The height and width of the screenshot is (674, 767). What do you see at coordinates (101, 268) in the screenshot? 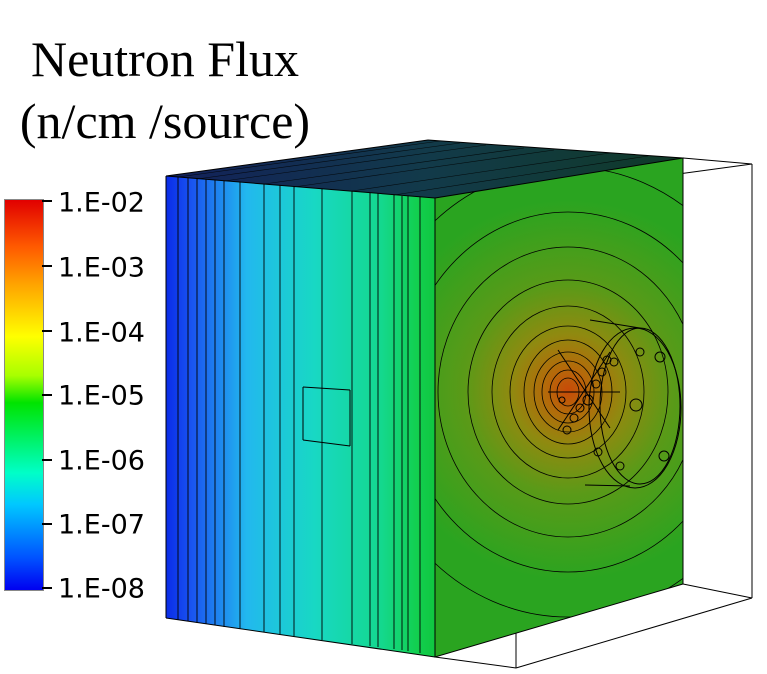
I see `colorbar-tick-label: 1.E-03` at bounding box center [101, 268].